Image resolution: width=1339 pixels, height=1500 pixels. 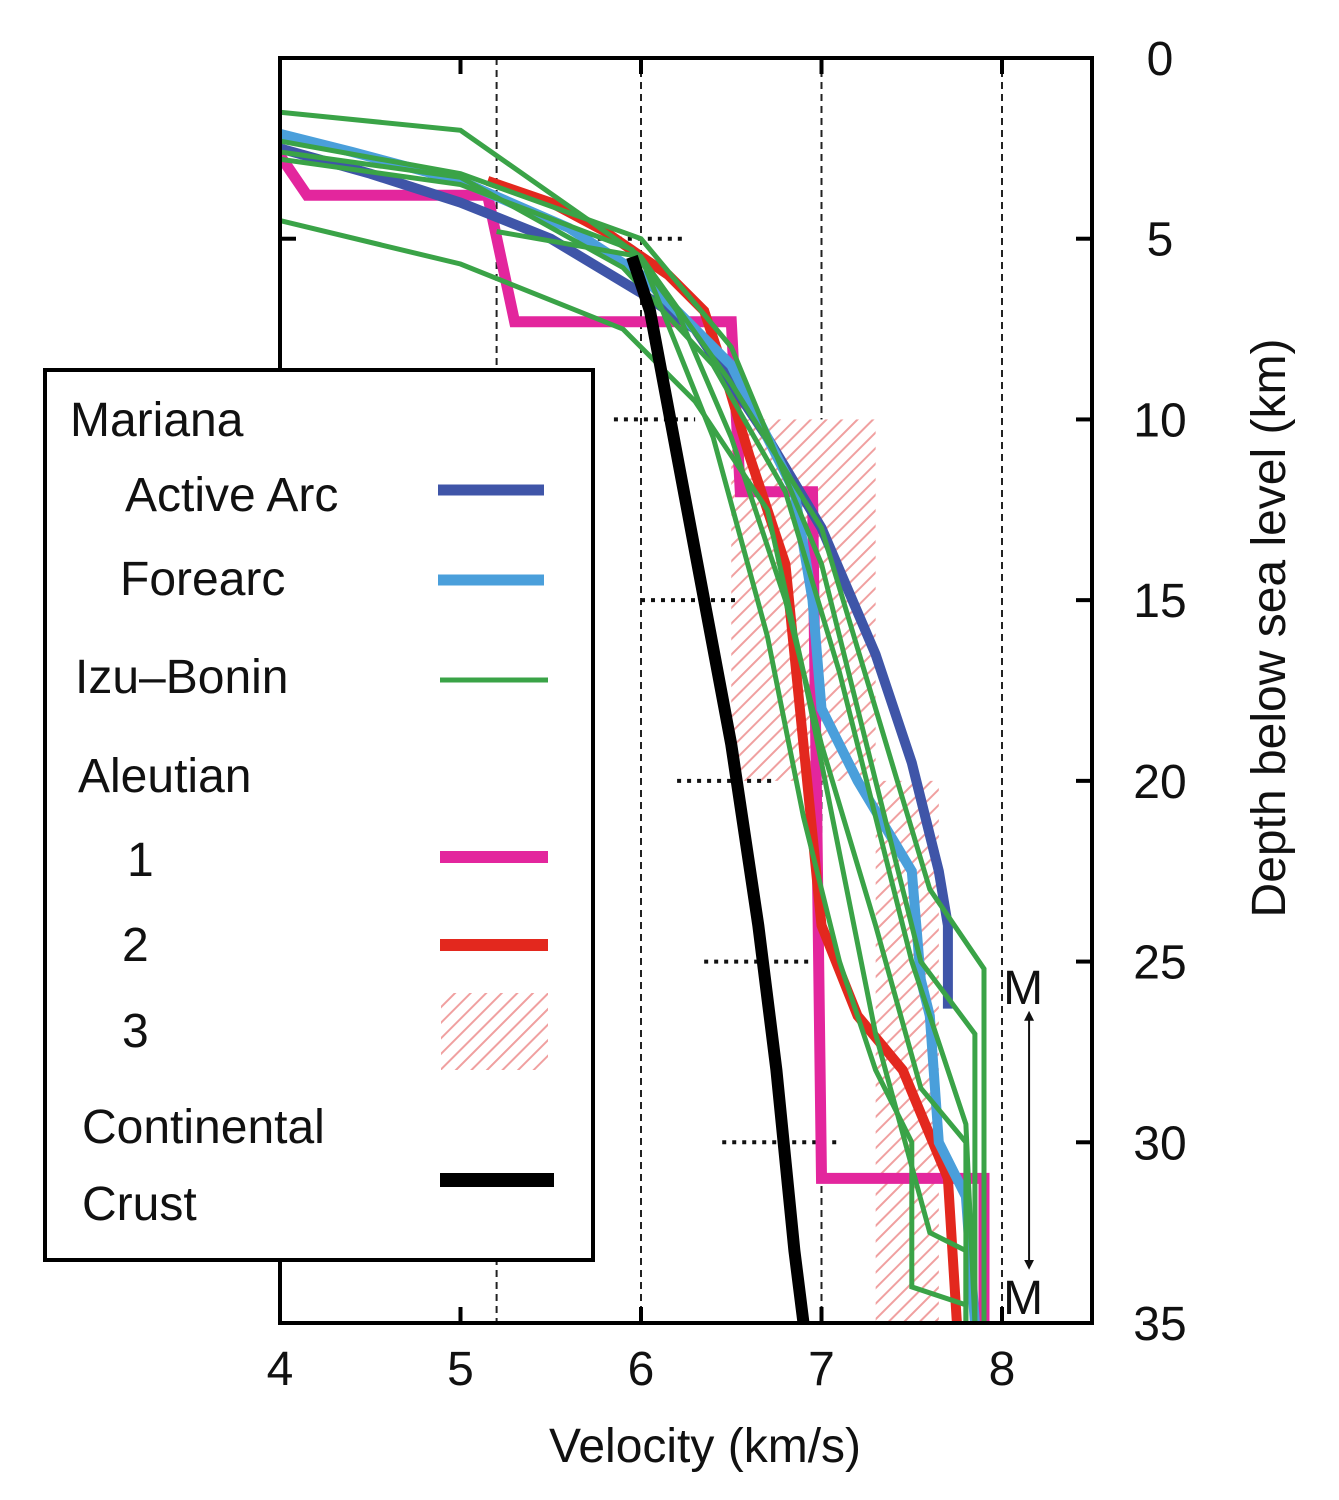 I want to click on y-tick-label-30: 30, so click(x=1159, y=1143).